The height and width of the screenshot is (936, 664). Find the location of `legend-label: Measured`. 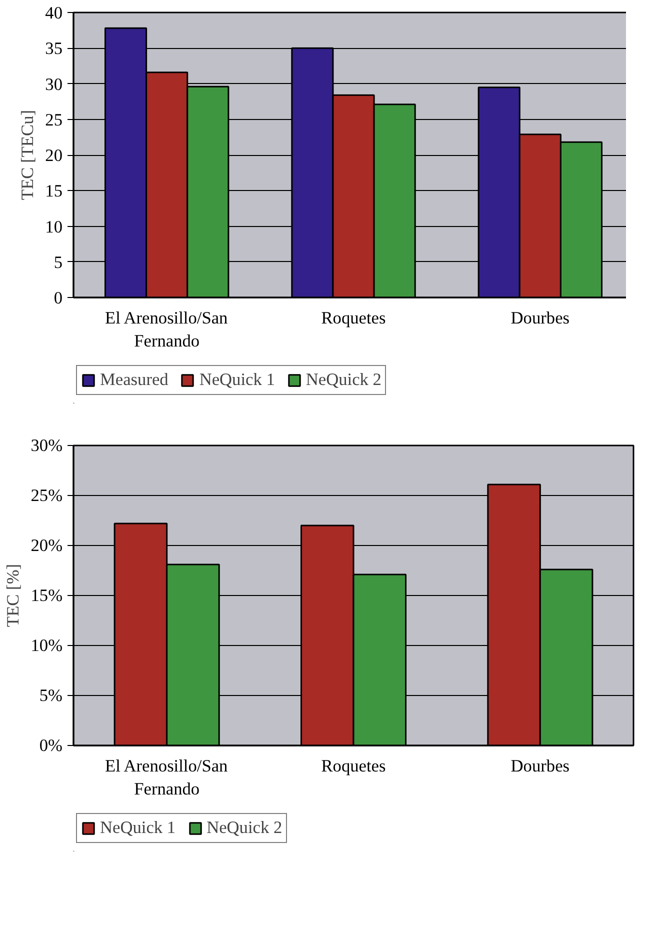

legend-label: Measured is located at coordinates (134, 380).